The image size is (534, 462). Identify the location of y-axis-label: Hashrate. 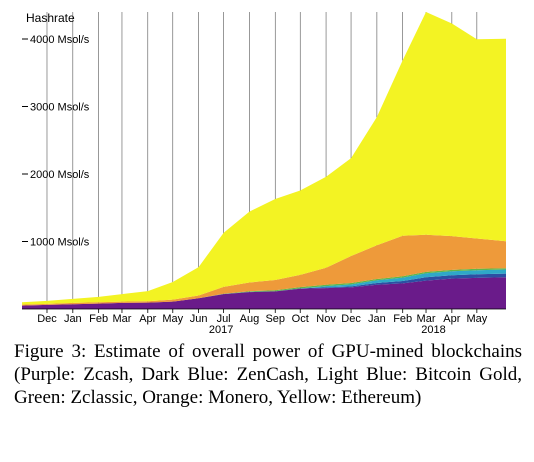
(50, 18).